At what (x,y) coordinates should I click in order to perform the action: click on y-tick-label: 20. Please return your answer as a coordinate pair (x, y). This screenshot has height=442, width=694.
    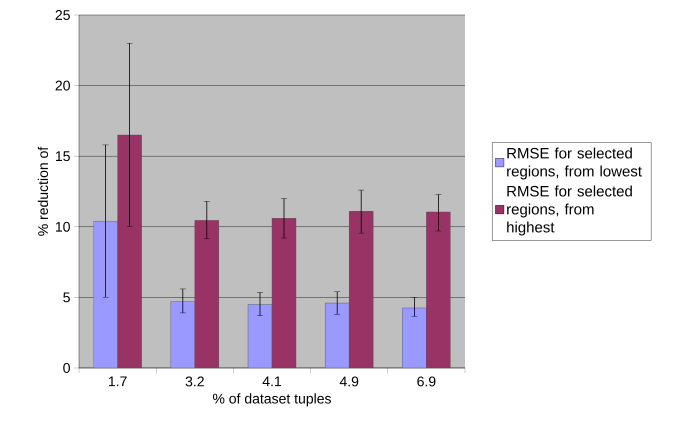
    Looking at the image, I should click on (63, 85).